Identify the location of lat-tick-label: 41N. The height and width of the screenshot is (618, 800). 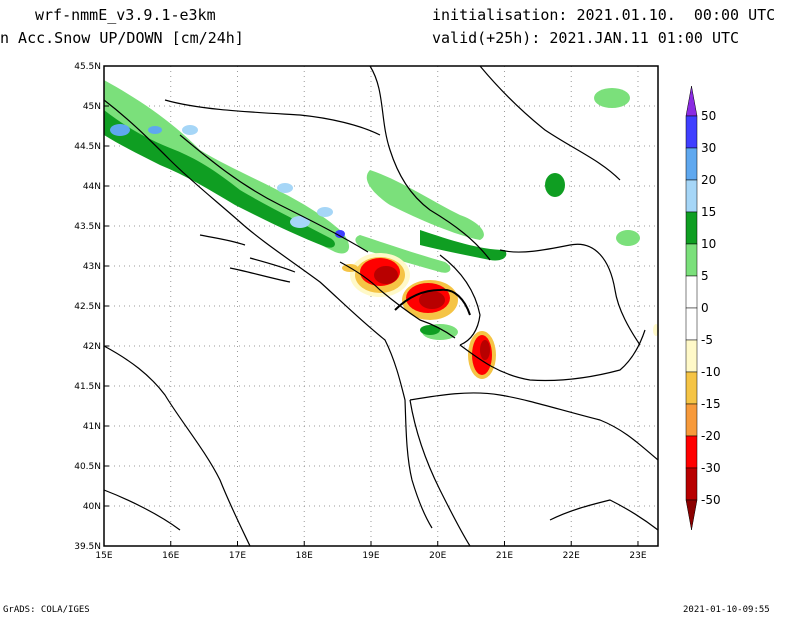
(92, 427).